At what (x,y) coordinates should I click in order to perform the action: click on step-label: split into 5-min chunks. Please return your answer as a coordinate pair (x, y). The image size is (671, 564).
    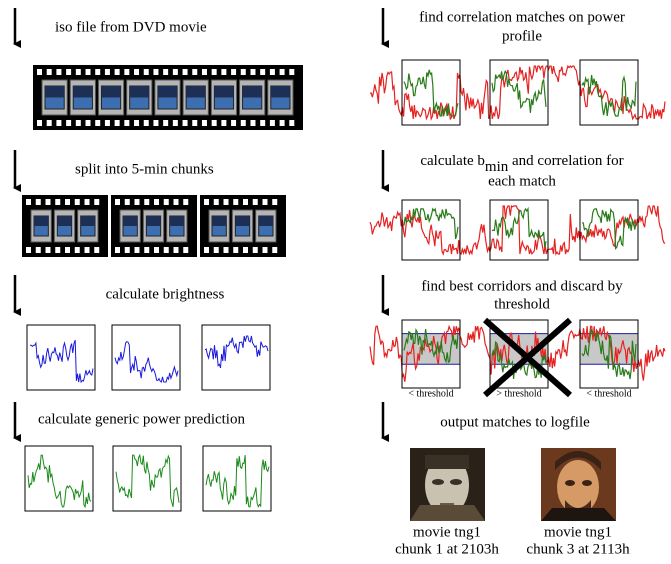
    Looking at the image, I should click on (144, 169).